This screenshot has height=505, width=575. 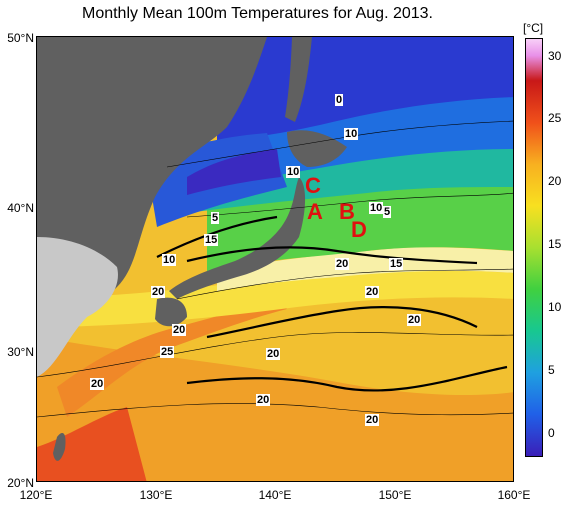 What do you see at coordinates (315, 211) in the screenshot?
I see `station-marker-a: A` at bounding box center [315, 211].